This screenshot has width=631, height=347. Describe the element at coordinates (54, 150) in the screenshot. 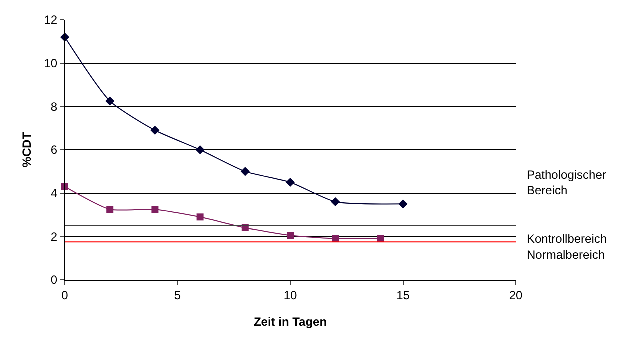

I see `y-tick-label: 6` at that location.